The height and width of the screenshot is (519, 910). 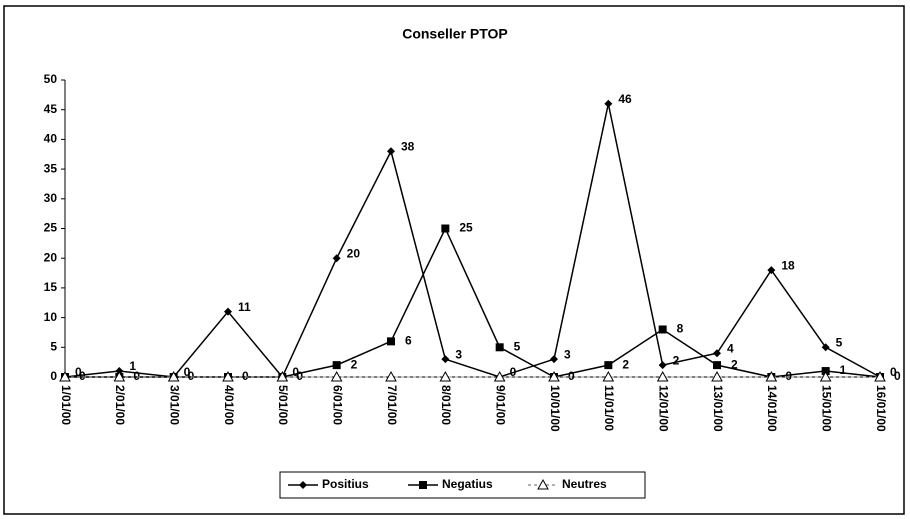 I want to click on x-tick-label: 9/01/00, so click(x=500, y=405).